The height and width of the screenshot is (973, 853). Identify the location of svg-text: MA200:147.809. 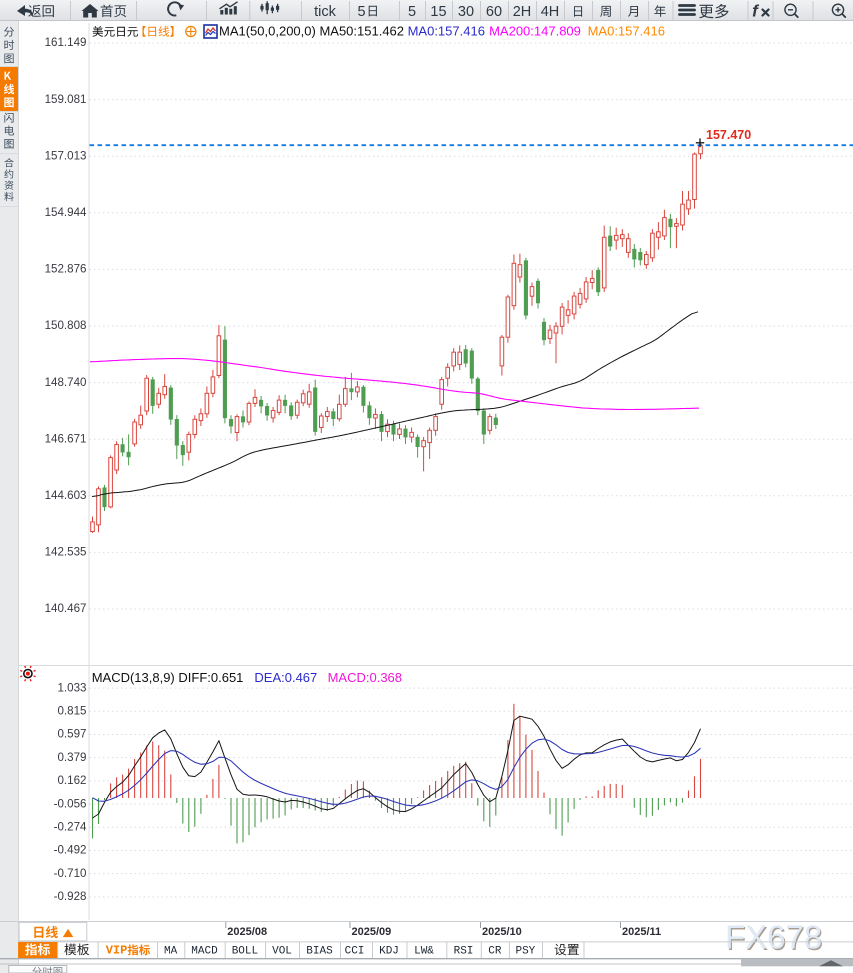
(535, 31).